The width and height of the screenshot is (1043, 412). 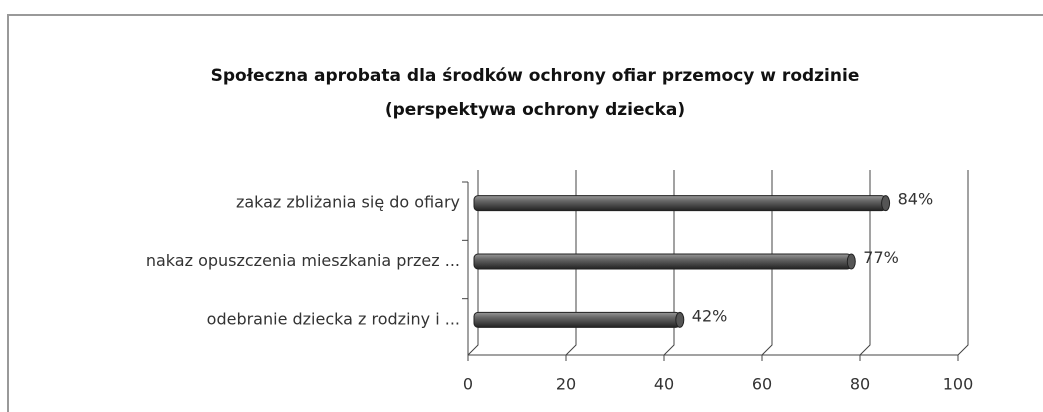 What do you see at coordinates (916, 199) in the screenshot?
I see `value-label: 84%` at bounding box center [916, 199].